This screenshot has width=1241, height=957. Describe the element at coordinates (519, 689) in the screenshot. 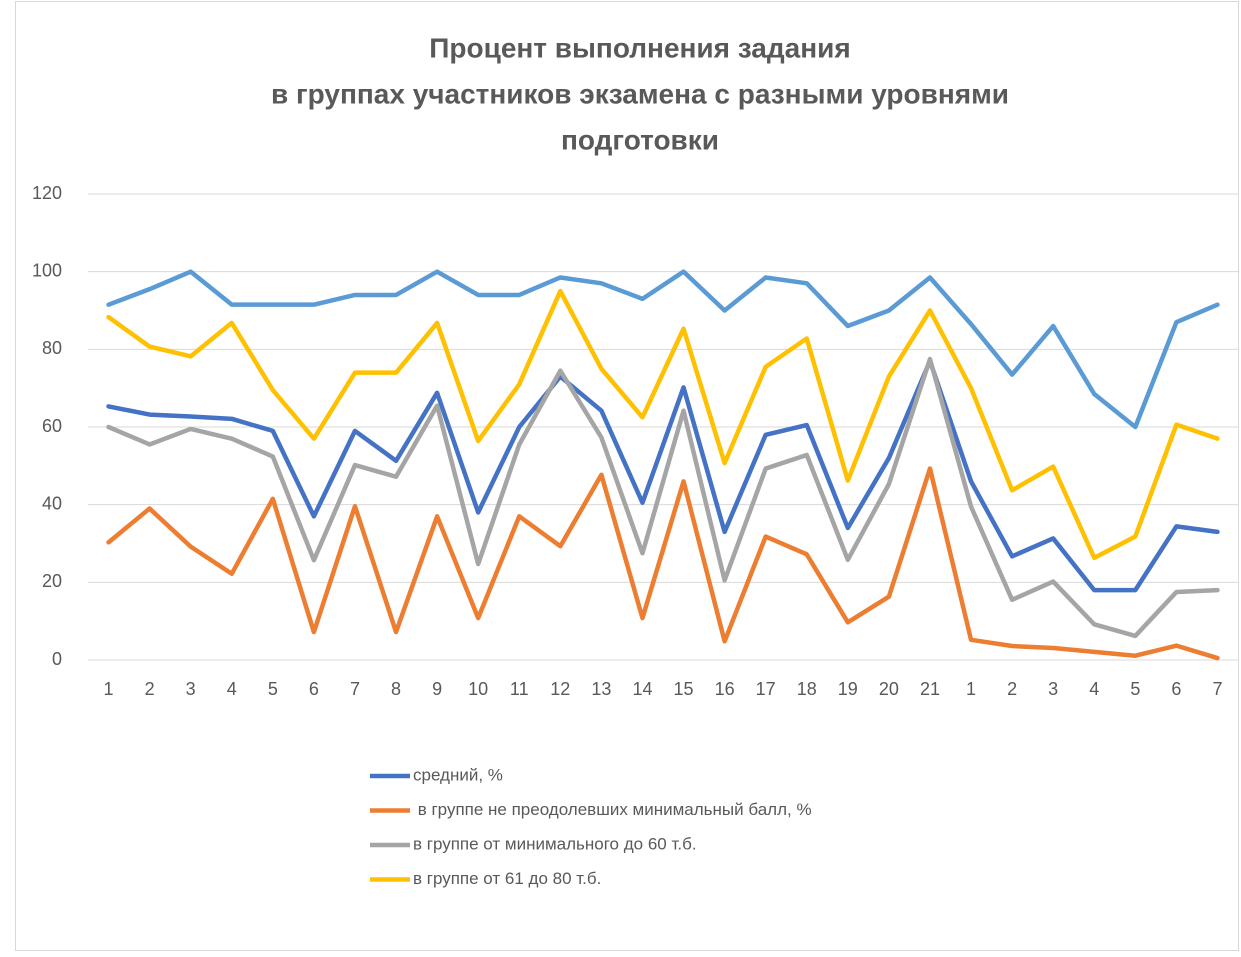

I see `x-tick-label: 11` at that location.